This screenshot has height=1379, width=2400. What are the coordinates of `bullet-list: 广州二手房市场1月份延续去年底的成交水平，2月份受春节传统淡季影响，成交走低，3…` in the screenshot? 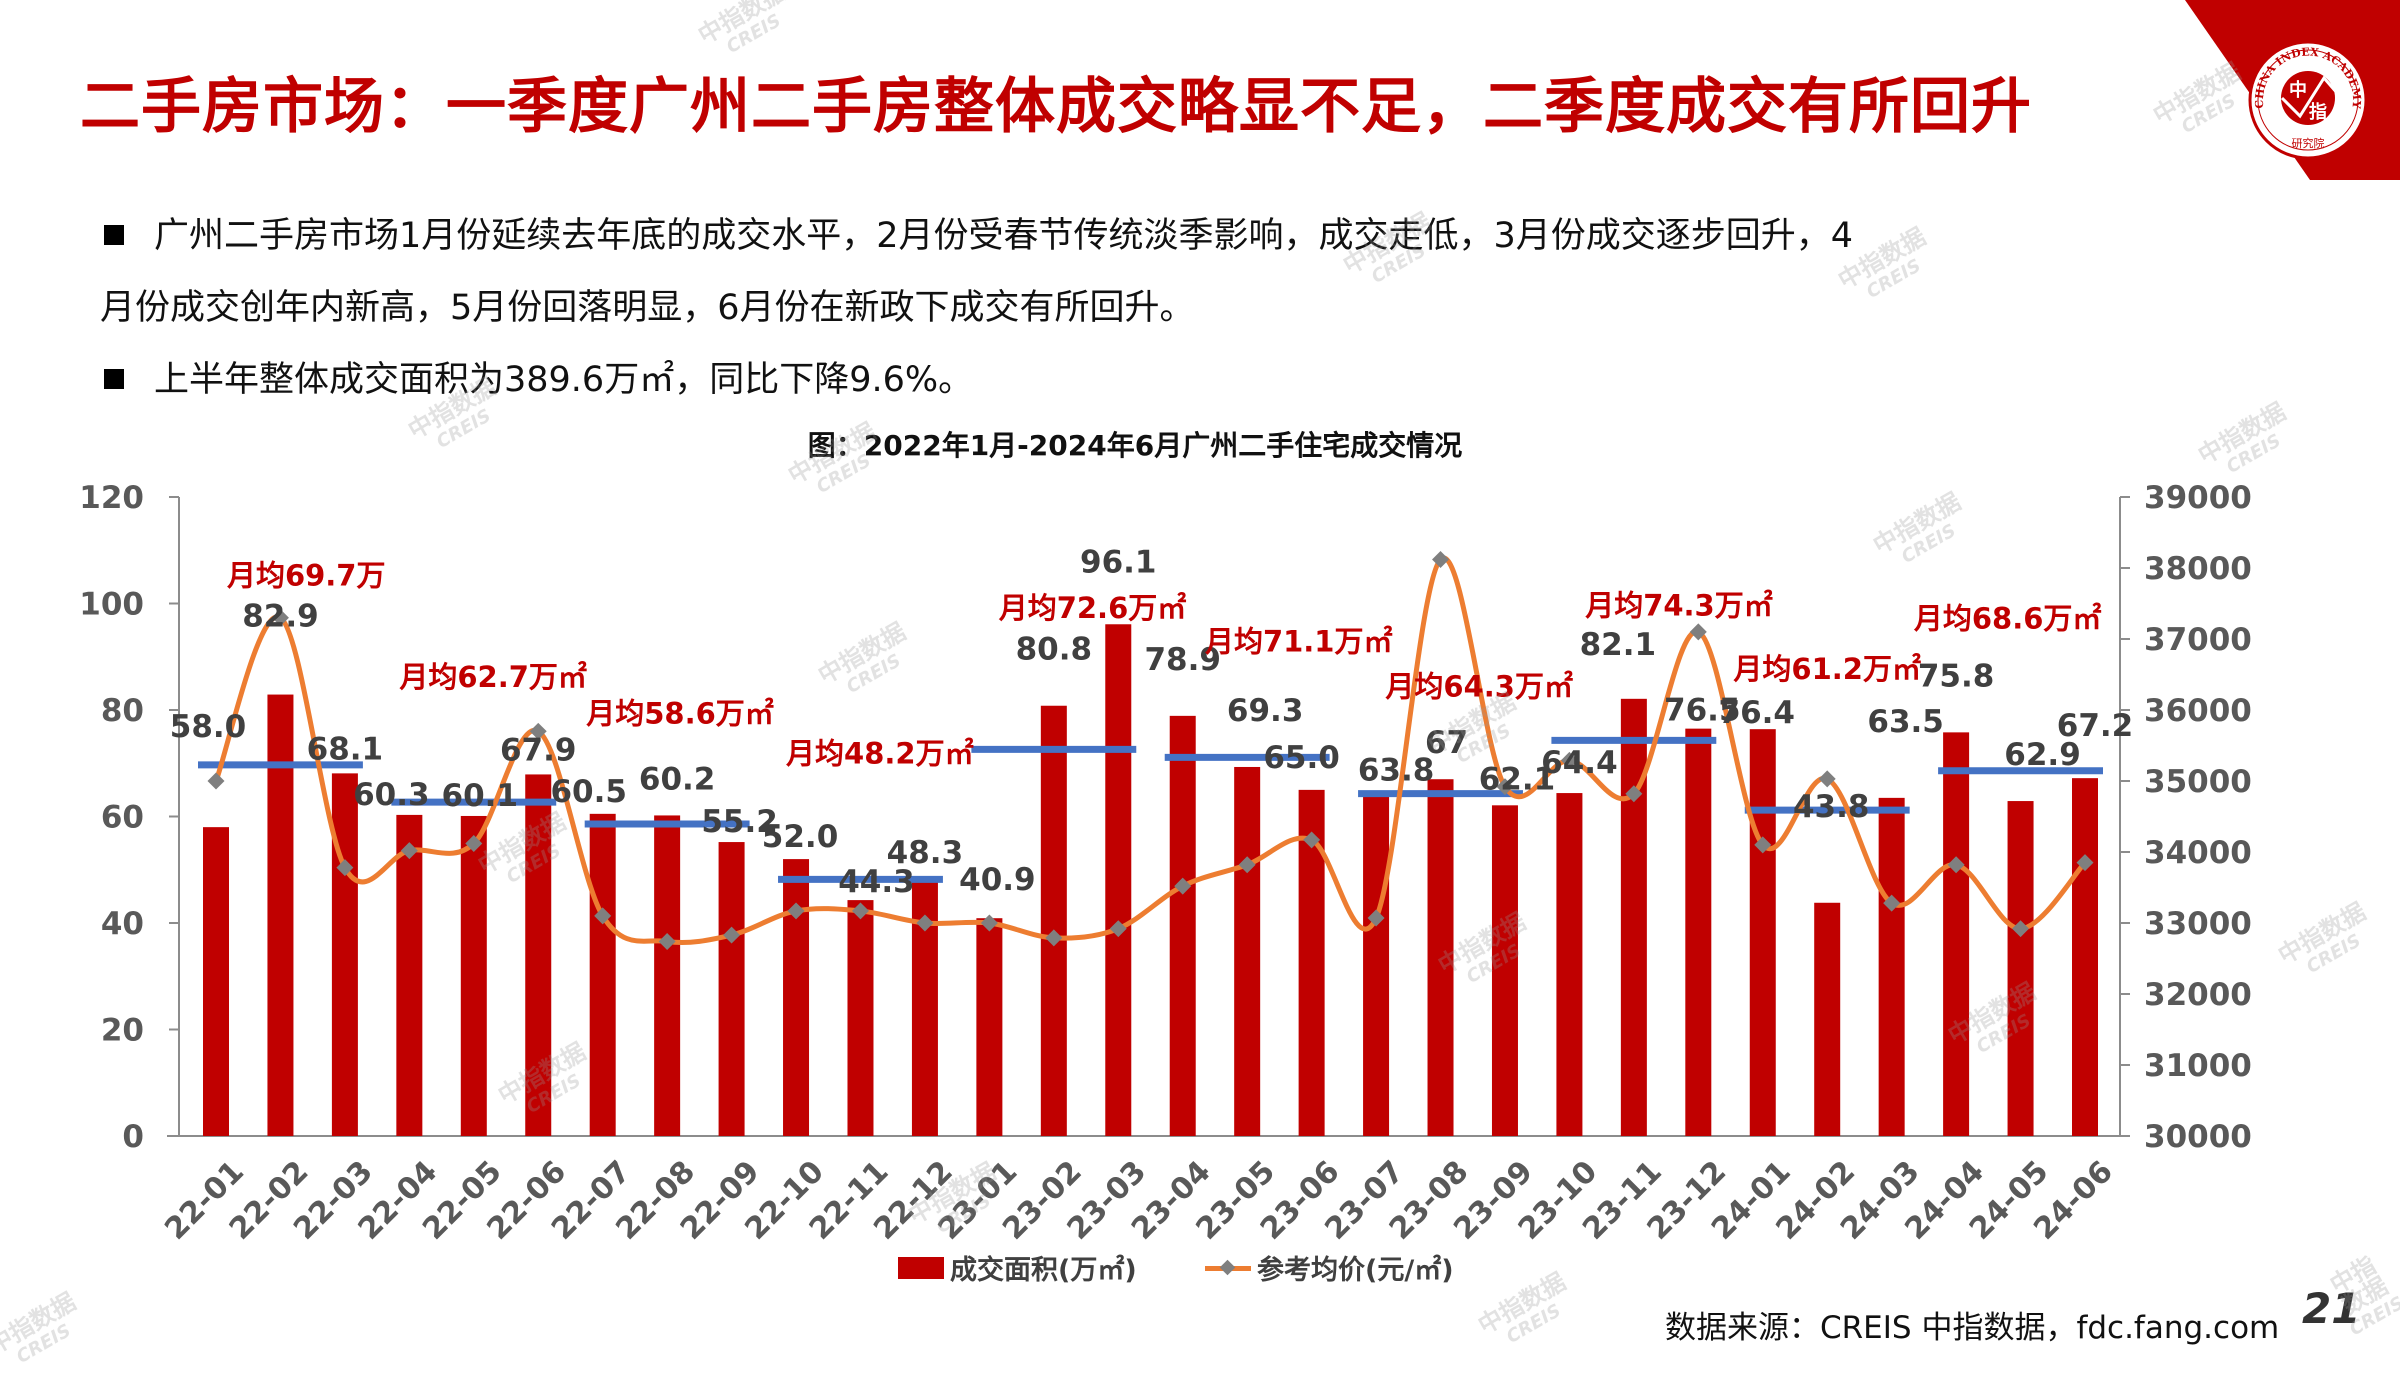 It's located at (1130, 308).